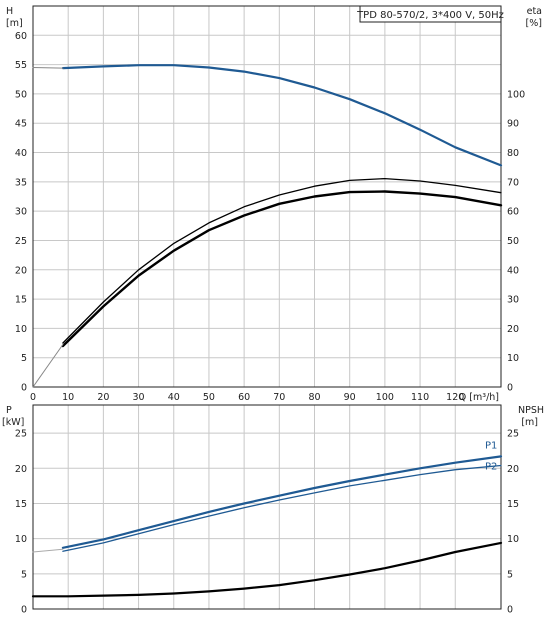  I want to click on y2-tick-label: 70, so click(513, 182).